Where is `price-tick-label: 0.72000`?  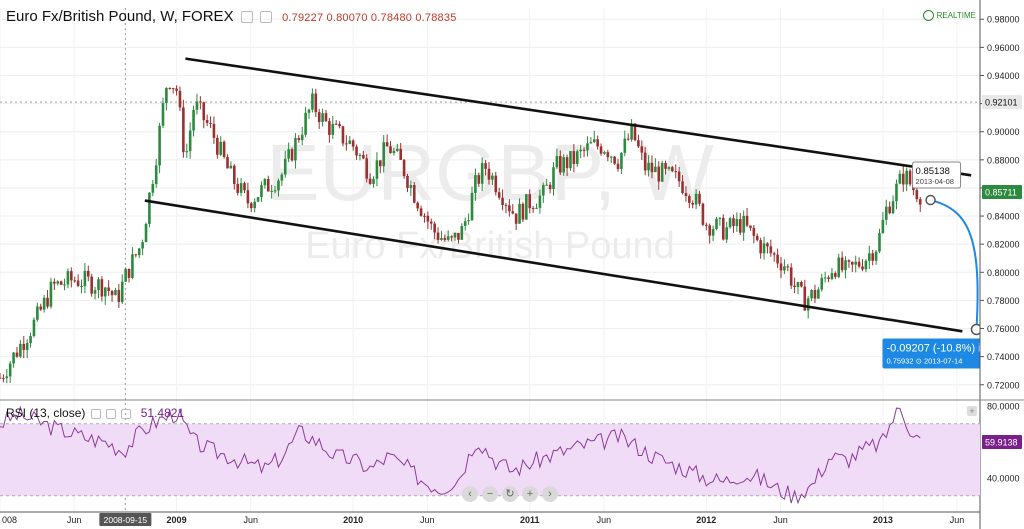
price-tick-label: 0.72000 is located at coordinates (1003, 385).